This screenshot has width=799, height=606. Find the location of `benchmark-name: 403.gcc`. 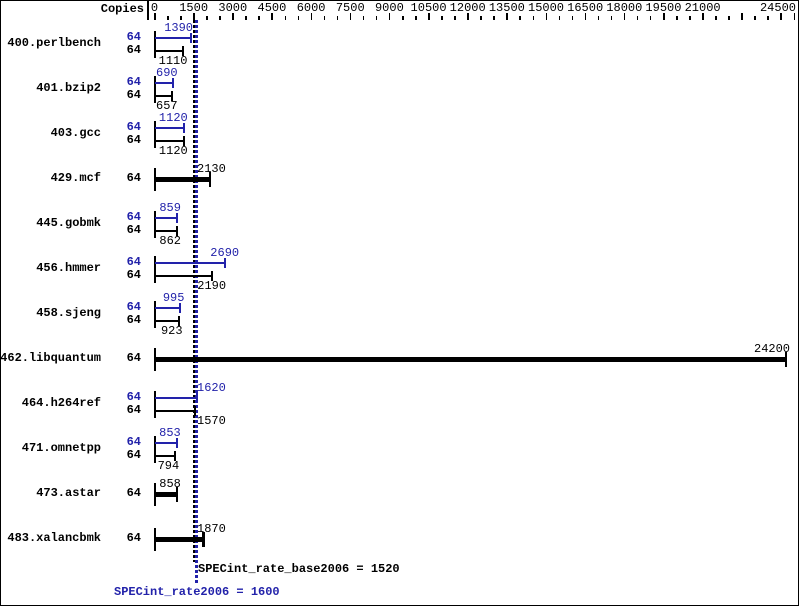

benchmark-name: 403.gcc is located at coordinates (75, 133).